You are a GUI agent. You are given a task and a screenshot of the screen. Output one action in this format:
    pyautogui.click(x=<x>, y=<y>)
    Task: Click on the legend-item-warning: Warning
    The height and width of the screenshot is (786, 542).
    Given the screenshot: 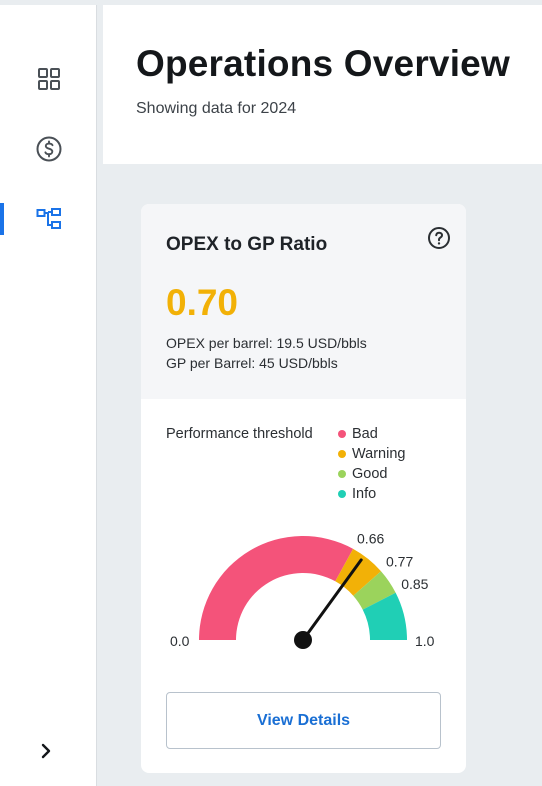 What is the action you would take?
    pyautogui.click(x=371, y=454)
    